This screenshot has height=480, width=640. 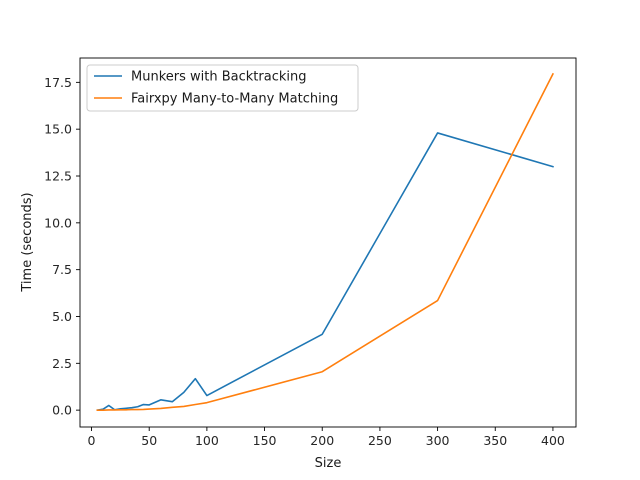 What do you see at coordinates (27, 242) in the screenshot?
I see `y-axis-label: Time (seconds)` at bounding box center [27, 242].